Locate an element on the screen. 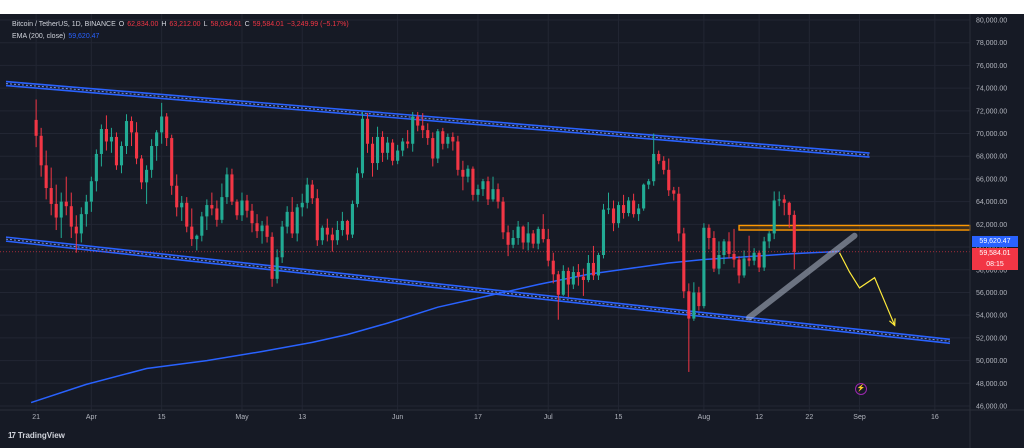  tradingview-brand: 17 TradingView is located at coordinates (36, 435).